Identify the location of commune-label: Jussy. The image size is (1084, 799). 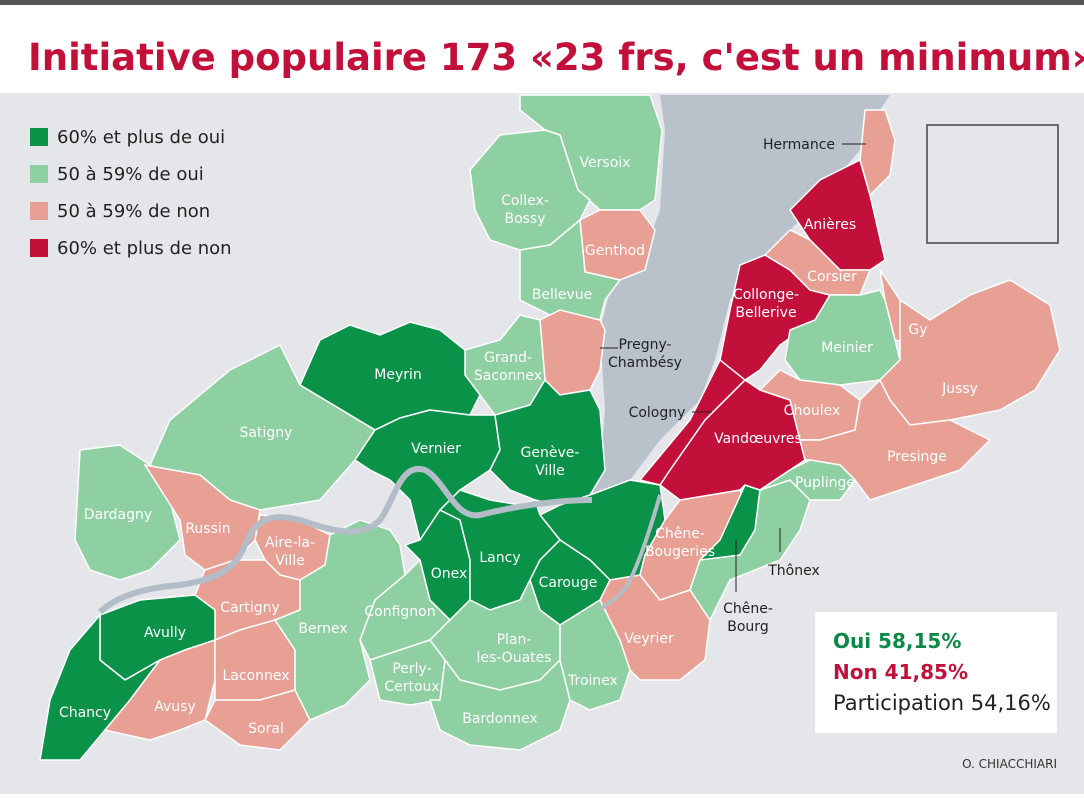
(959, 389).